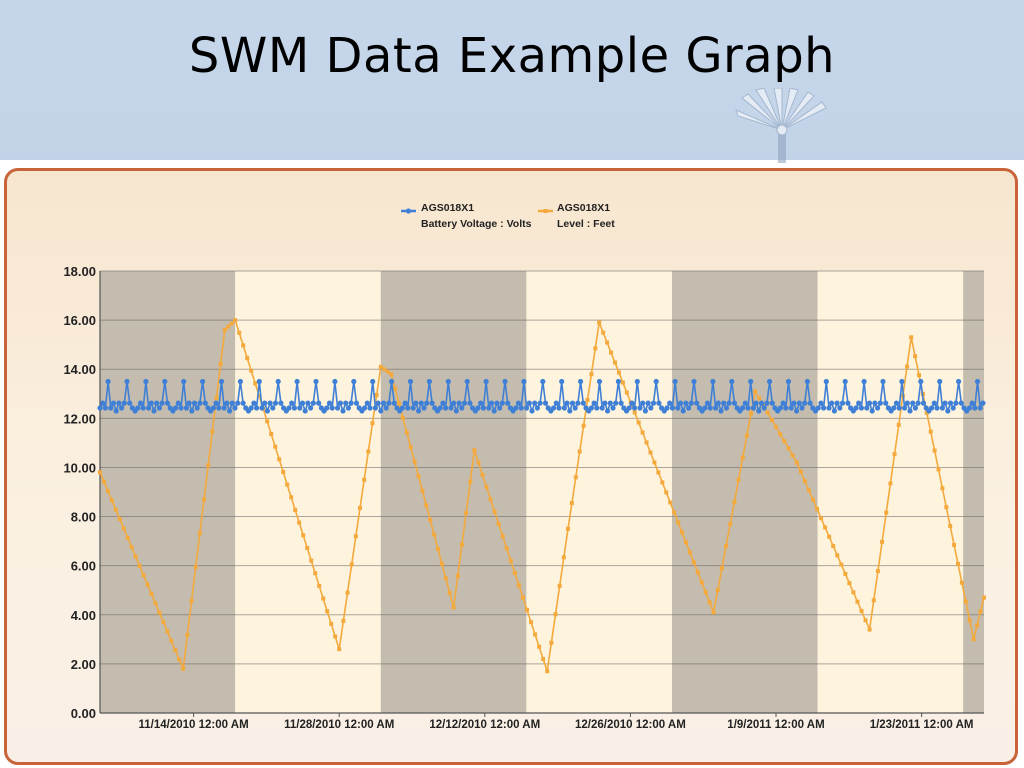  I want to click on x-tick-label: 12/26/2010 12:00 AM, so click(630, 725).